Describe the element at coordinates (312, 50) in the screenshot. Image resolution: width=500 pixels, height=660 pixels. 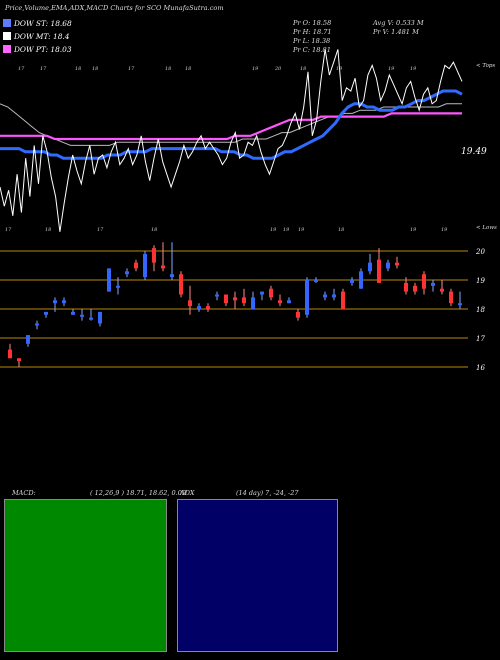
I see `quote-close: Pr C: 18.81` at that location.